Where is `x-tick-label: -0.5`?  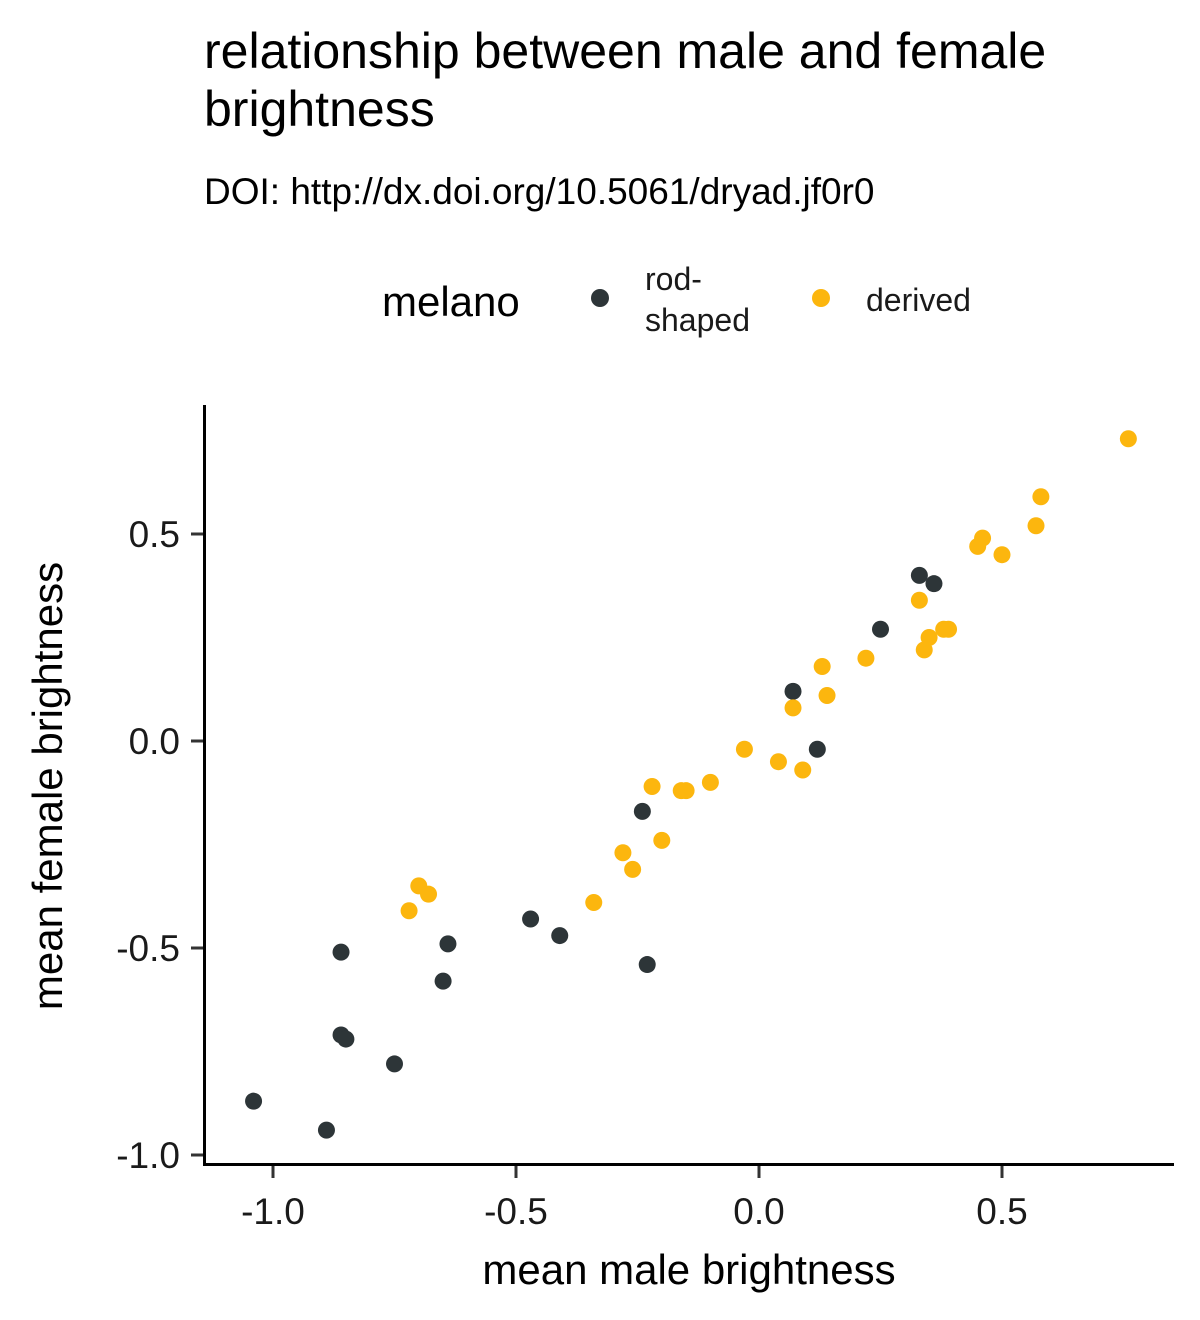
x-tick-label: -0.5 is located at coordinates (516, 1211).